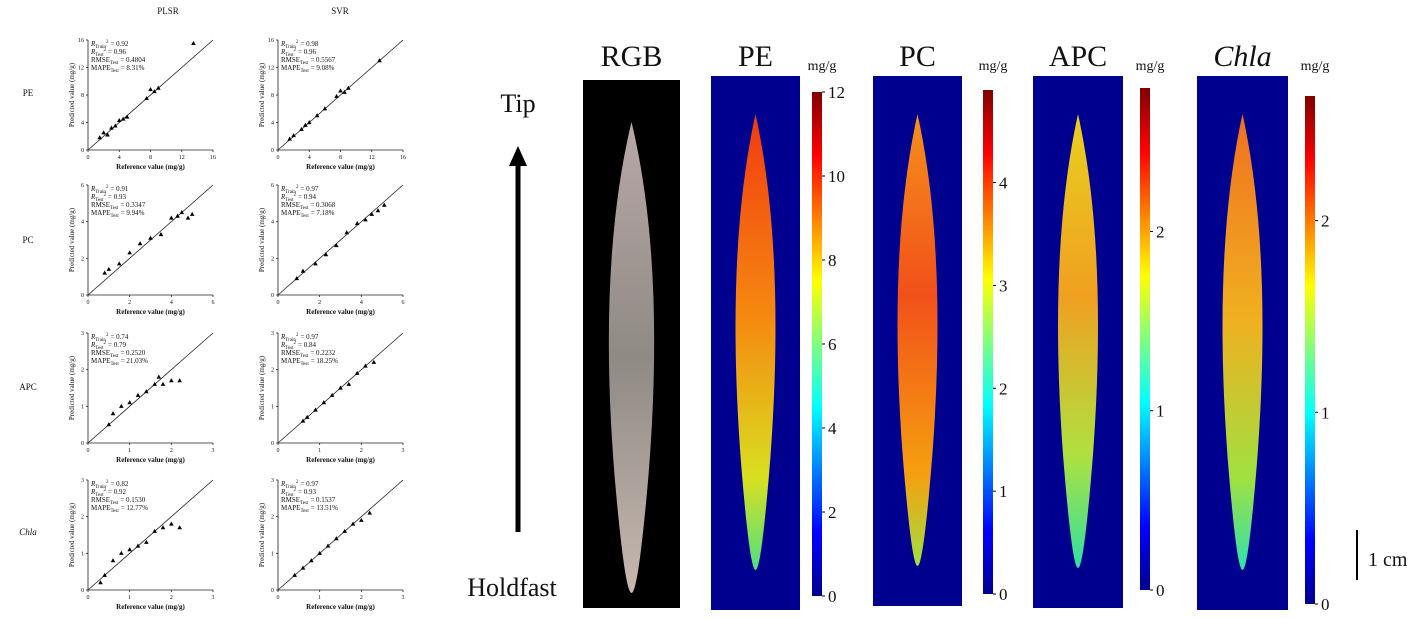  I want to click on y-tick-label: 12, so click(271, 69).